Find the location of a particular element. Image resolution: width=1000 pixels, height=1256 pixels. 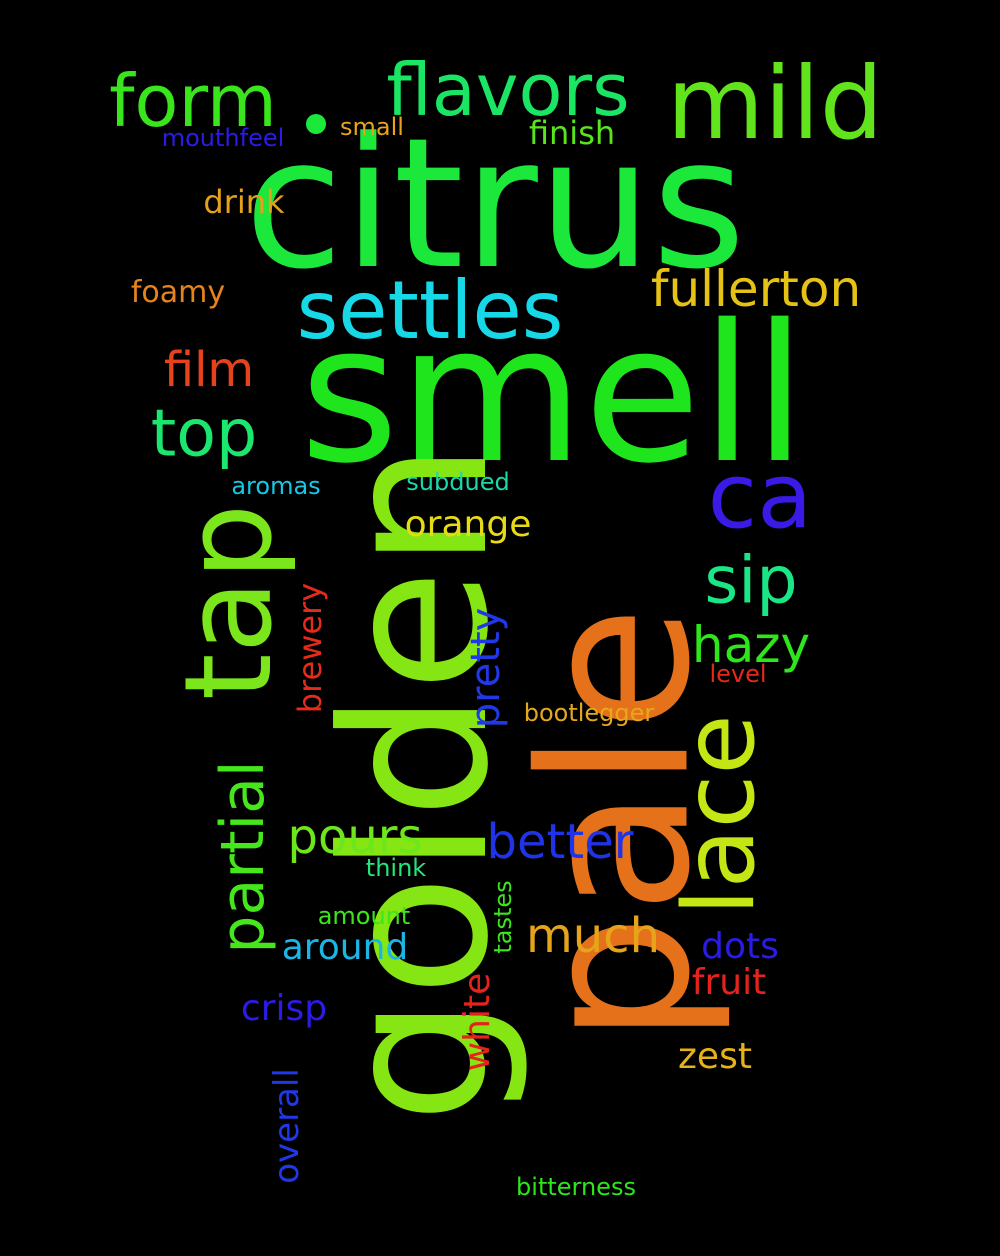

word-much: much is located at coordinates (593, 936).